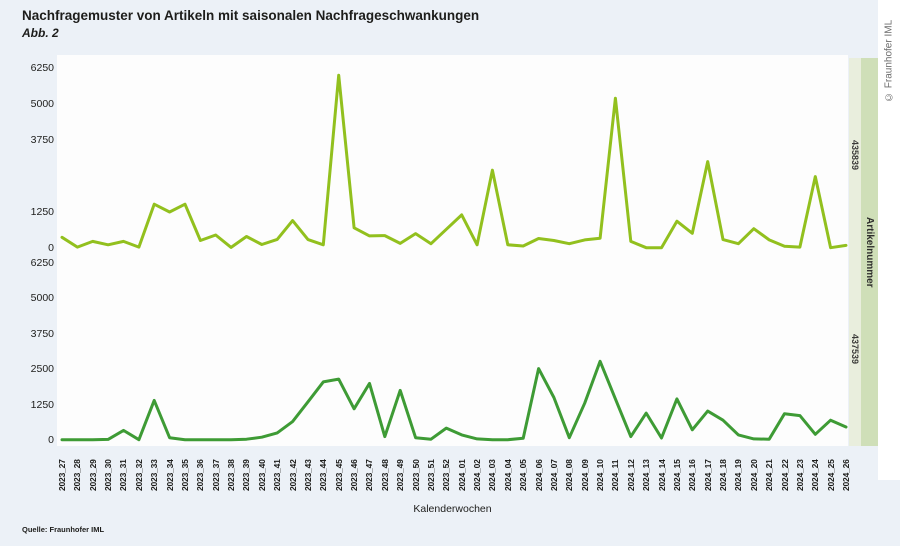 The image size is (900, 546). I want to click on x-tick-label: 2023_43, so click(307, 475).